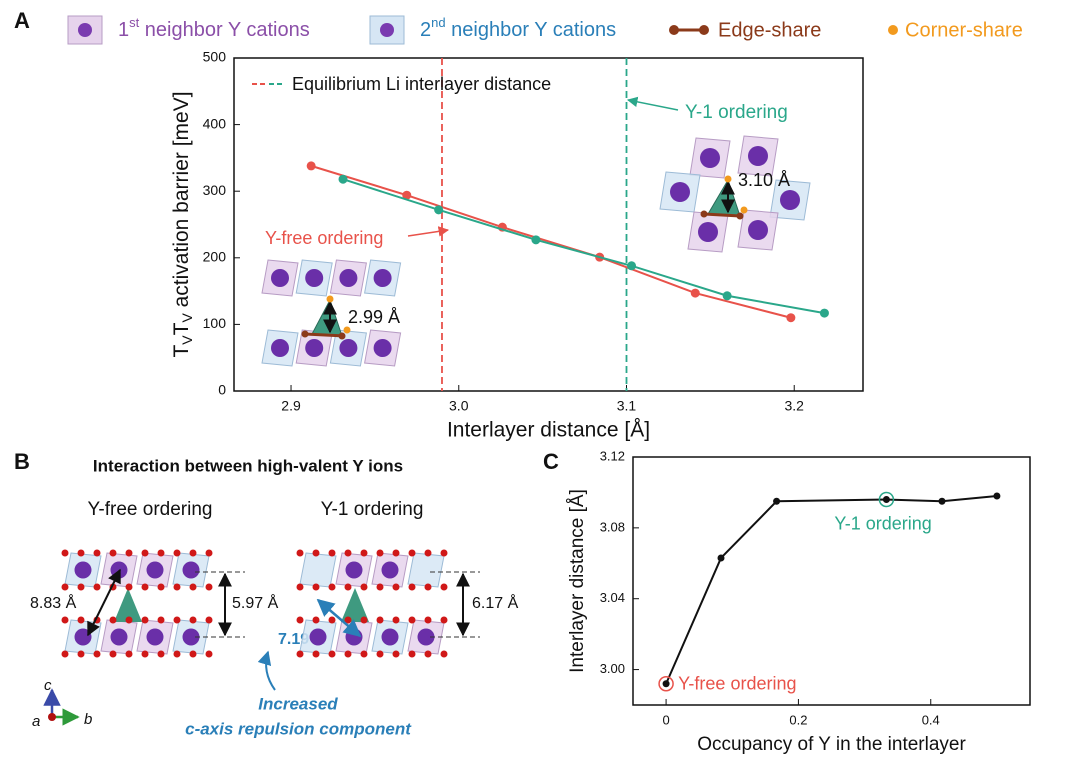  What do you see at coordinates (551, 461) in the screenshot?
I see `panel-label: C` at bounding box center [551, 461].